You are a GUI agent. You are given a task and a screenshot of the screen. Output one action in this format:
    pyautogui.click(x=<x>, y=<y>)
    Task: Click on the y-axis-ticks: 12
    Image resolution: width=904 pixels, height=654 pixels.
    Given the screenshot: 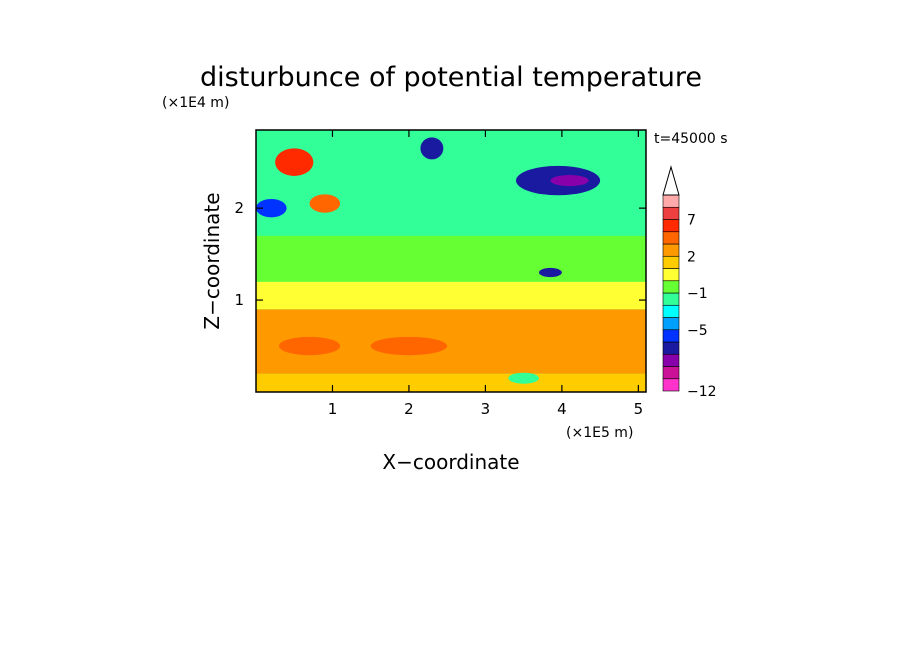 What is the action you would take?
    pyautogui.click(x=440, y=254)
    